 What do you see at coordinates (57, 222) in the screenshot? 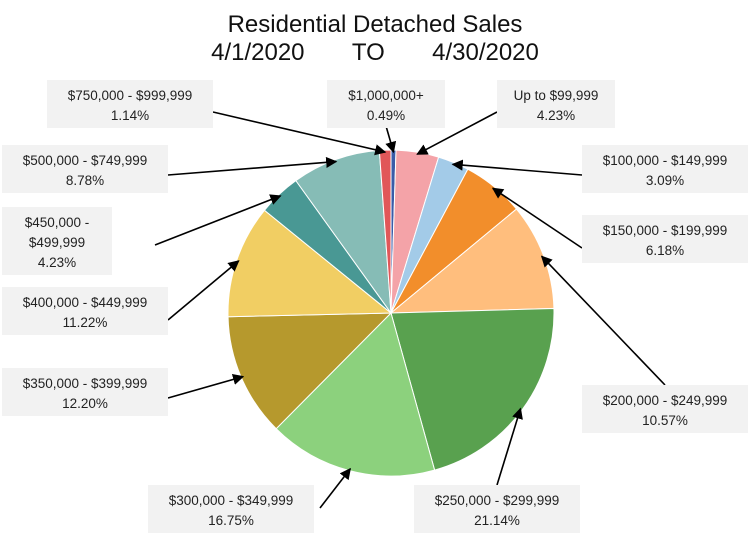
I see `slice-range: $450,000 -` at bounding box center [57, 222].